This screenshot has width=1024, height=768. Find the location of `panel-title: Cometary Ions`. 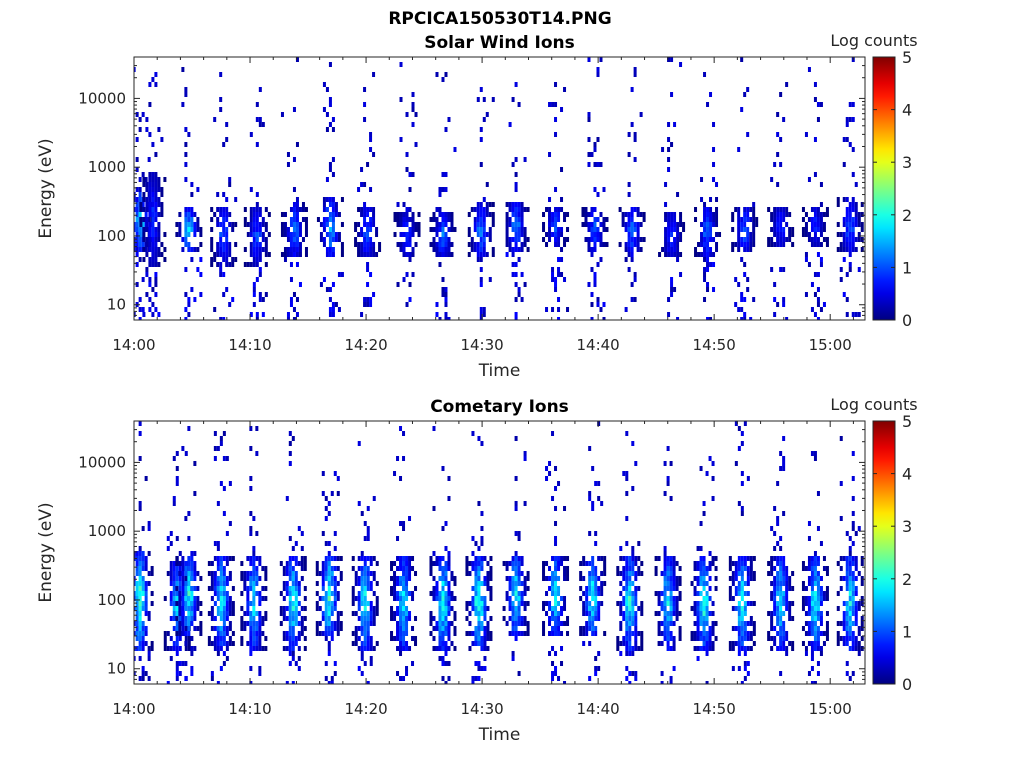

panel-title: Cometary Ions is located at coordinates (499, 407).